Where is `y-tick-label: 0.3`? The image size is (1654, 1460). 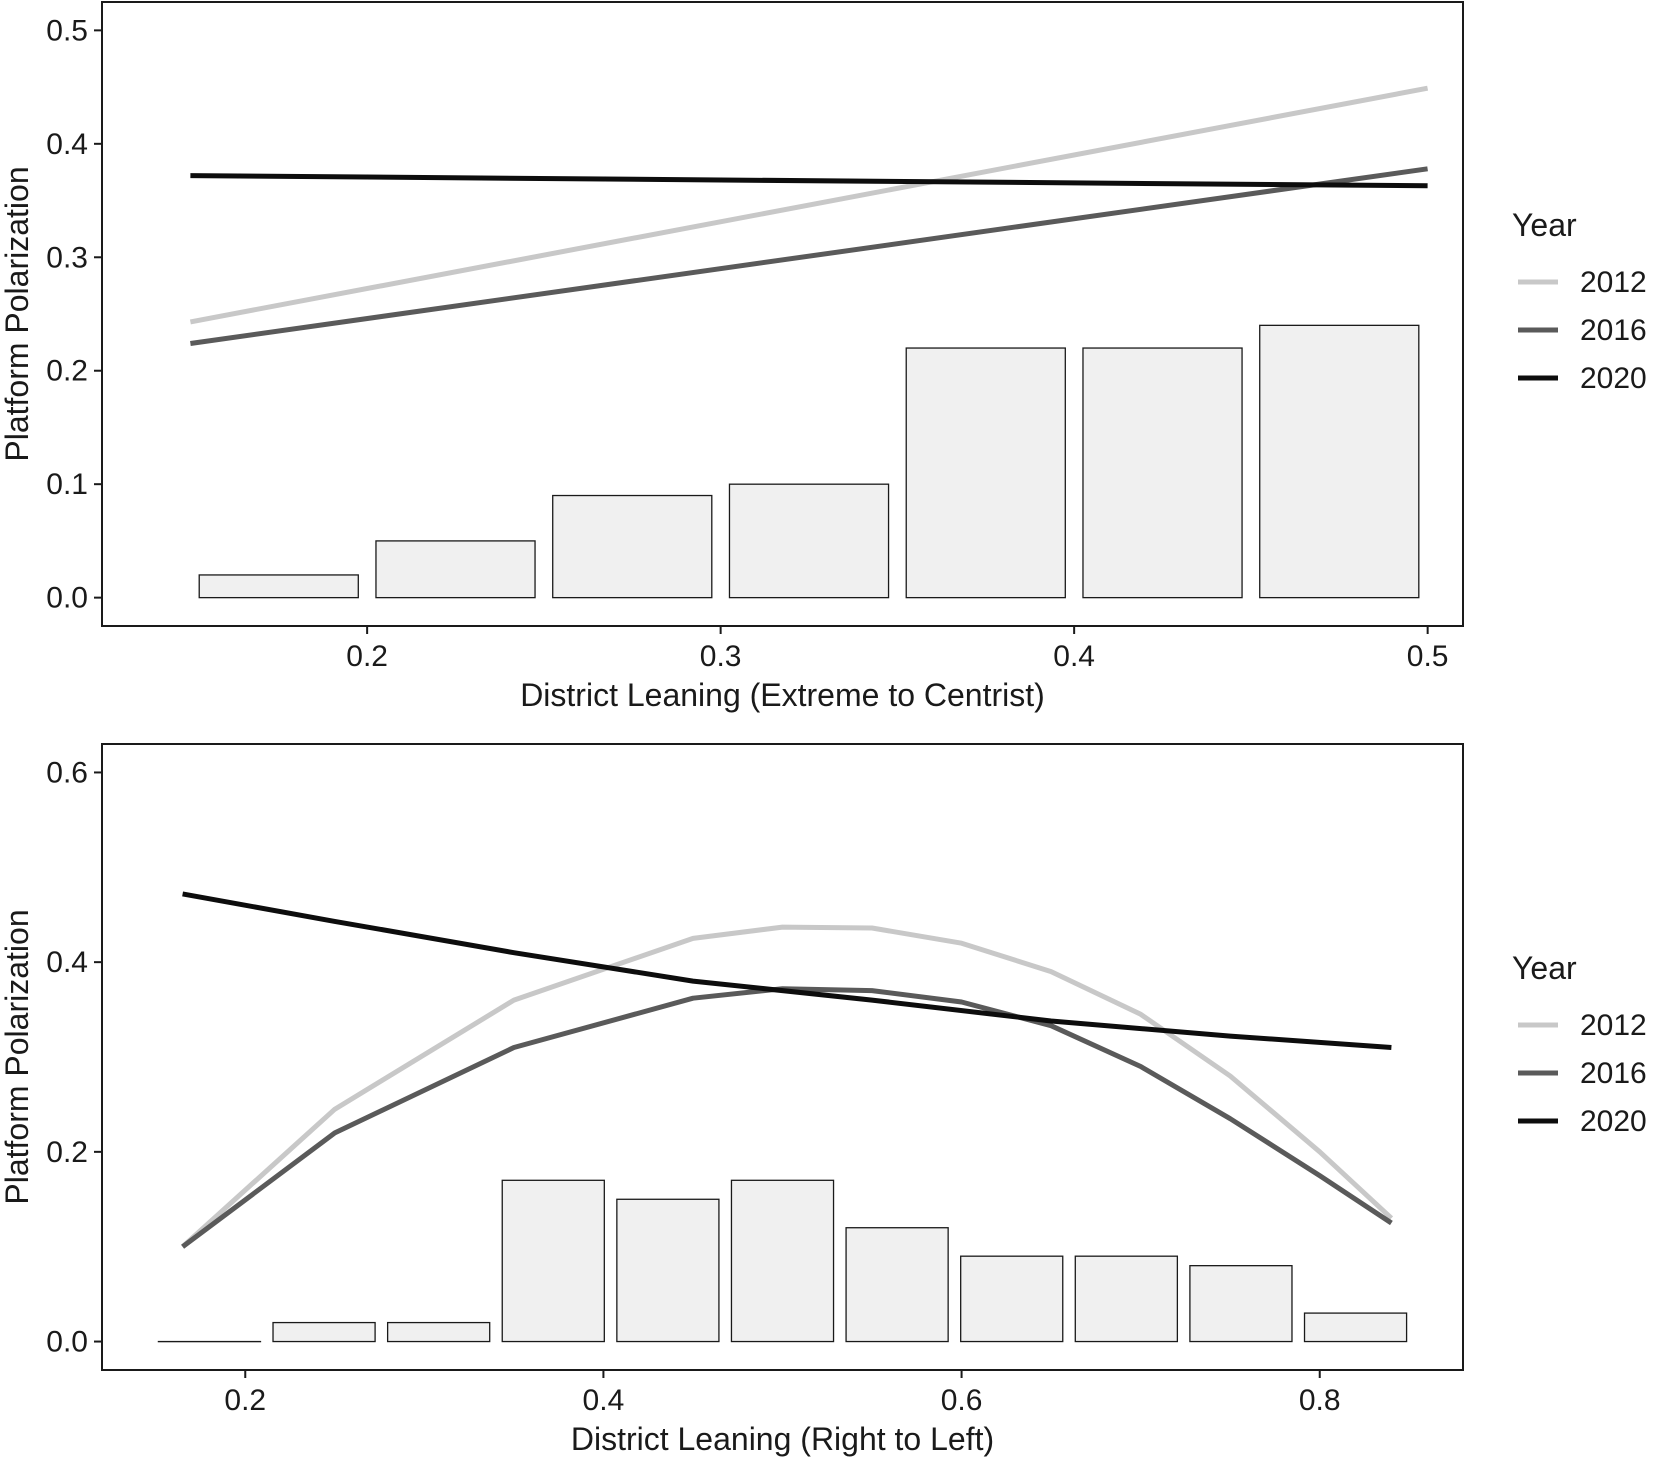 y-tick-label: 0.3 is located at coordinates (67, 257).